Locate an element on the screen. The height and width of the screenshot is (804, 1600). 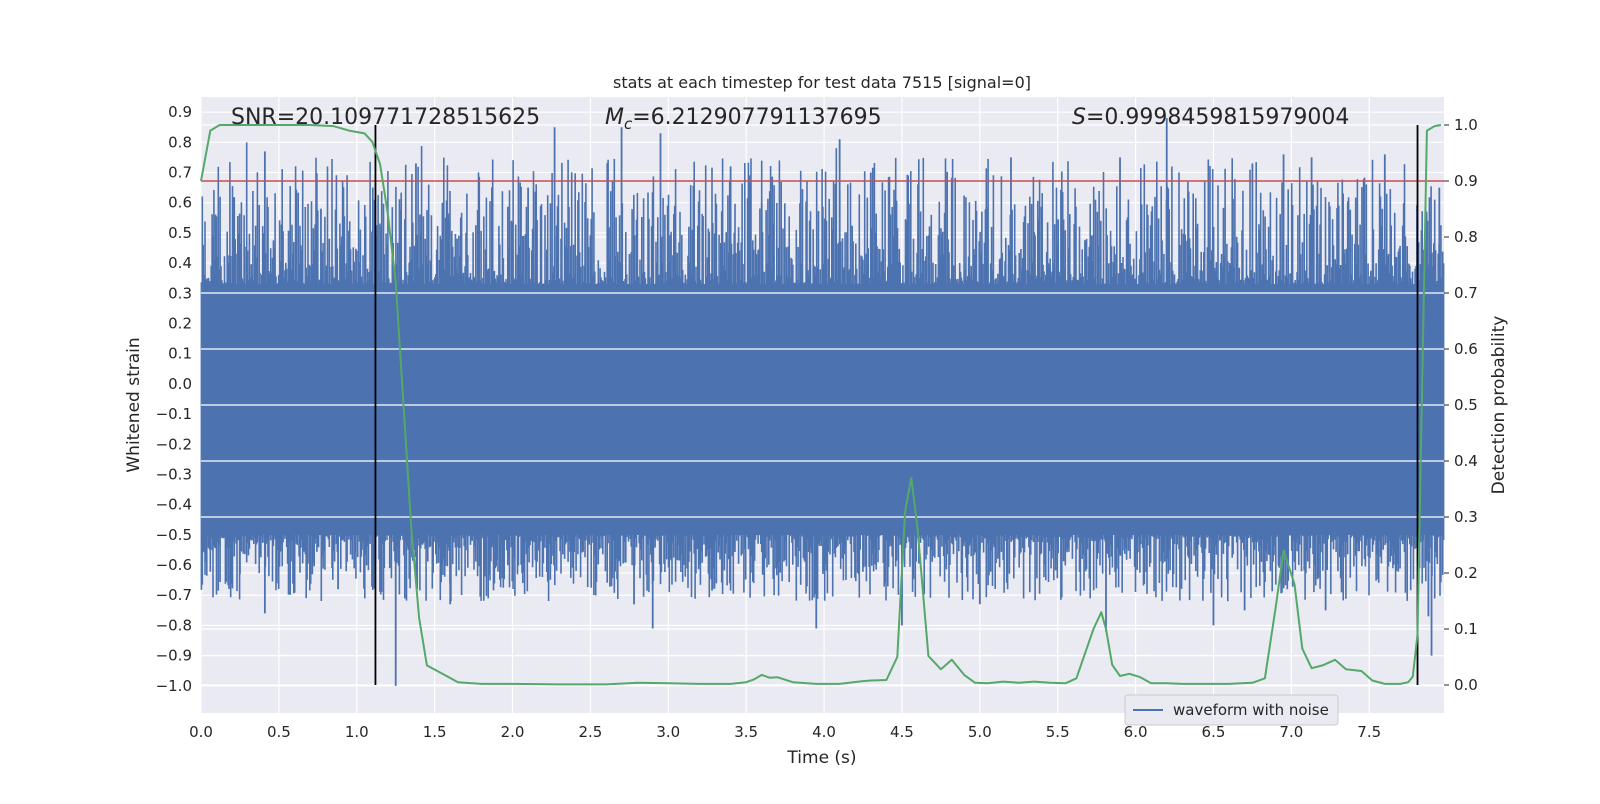
y-tick-label-right: 0.9 is located at coordinates (1466, 181).